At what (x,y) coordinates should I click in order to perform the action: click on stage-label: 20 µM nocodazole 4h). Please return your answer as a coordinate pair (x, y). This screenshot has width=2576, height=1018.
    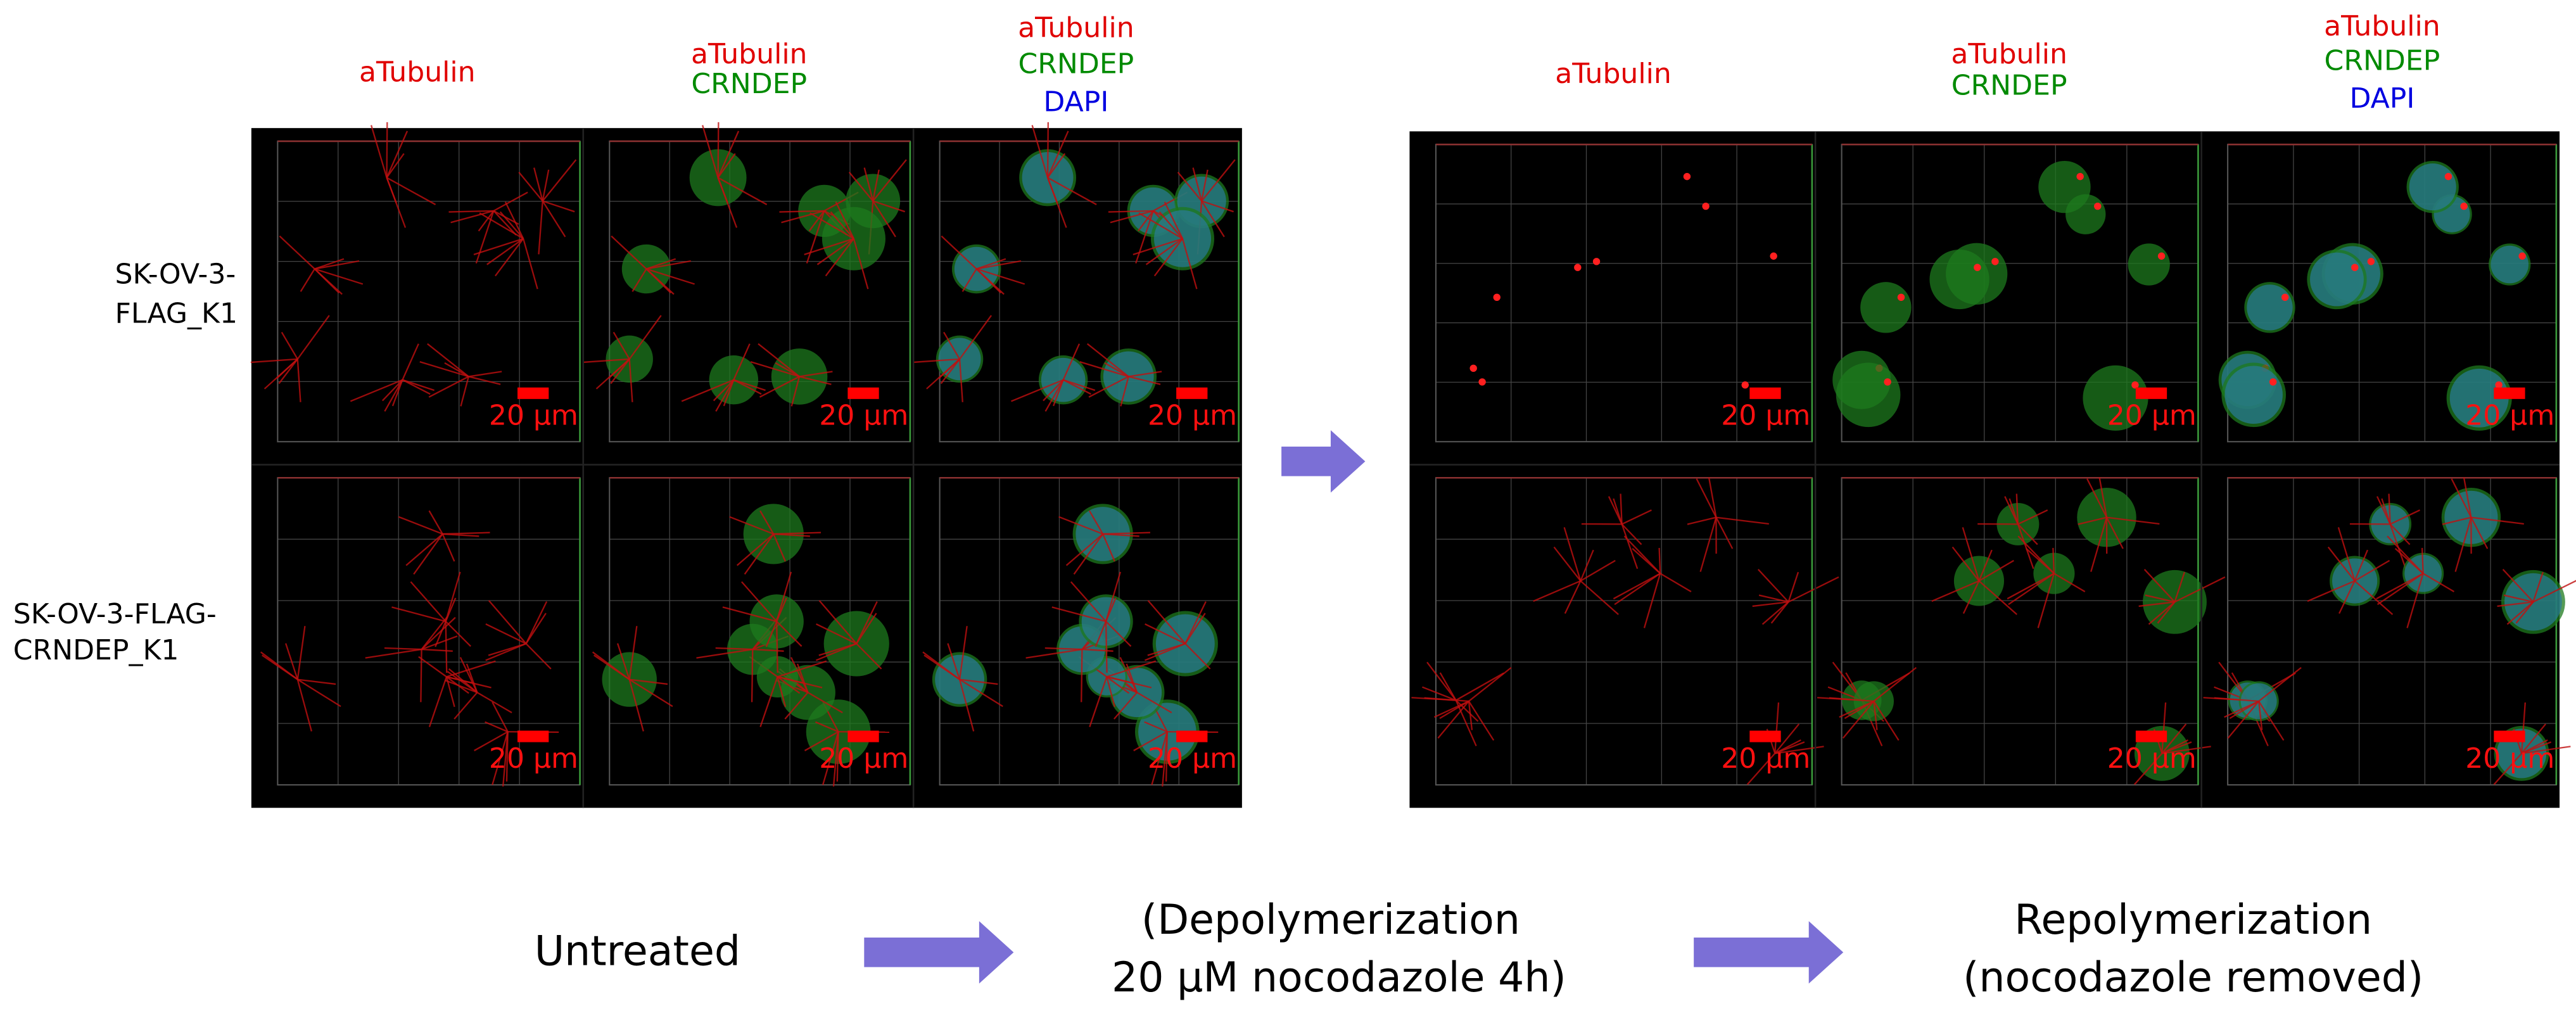
    Looking at the image, I should click on (1339, 978).